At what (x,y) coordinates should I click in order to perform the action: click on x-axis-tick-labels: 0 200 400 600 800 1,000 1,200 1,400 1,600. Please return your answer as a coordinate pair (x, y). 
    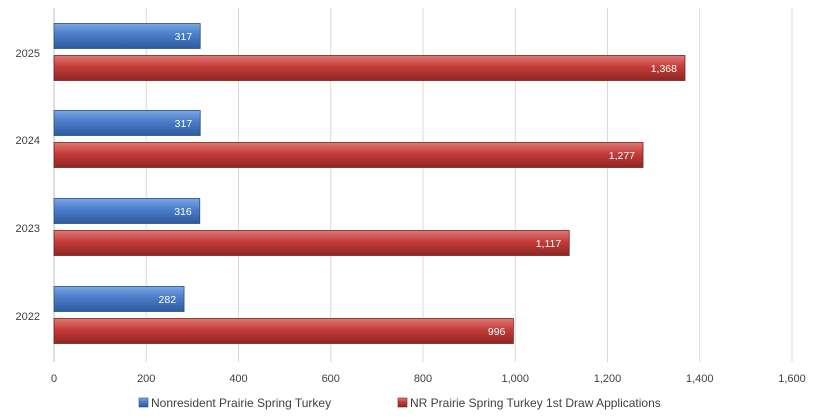
    Looking at the image, I should click on (428, 379).